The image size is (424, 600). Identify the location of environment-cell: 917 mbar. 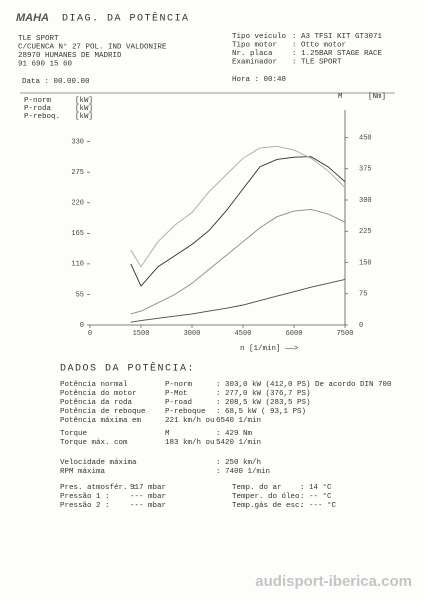
(148, 488).